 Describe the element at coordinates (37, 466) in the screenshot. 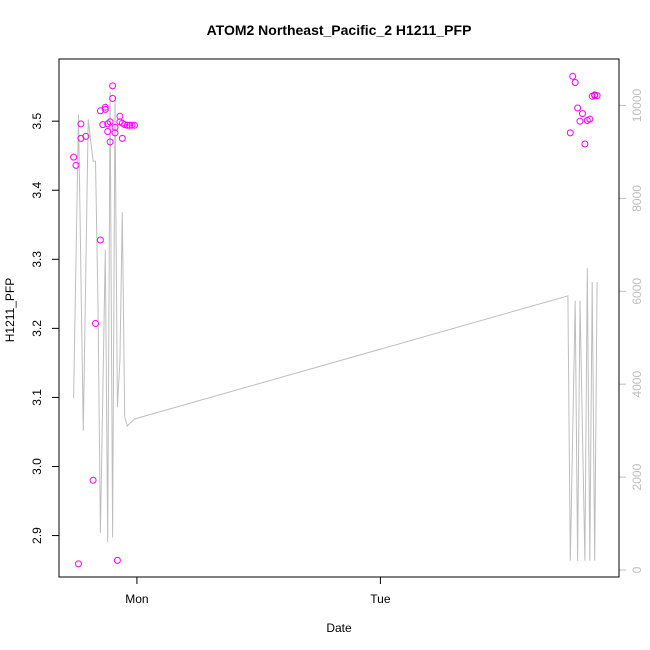

I see `left-axis-tick-label: 3.0` at that location.